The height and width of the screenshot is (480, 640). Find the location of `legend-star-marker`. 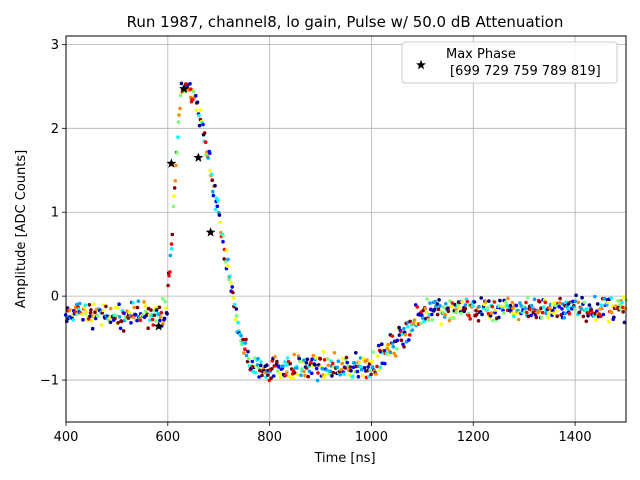

legend-star-marker is located at coordinates (421, 64).